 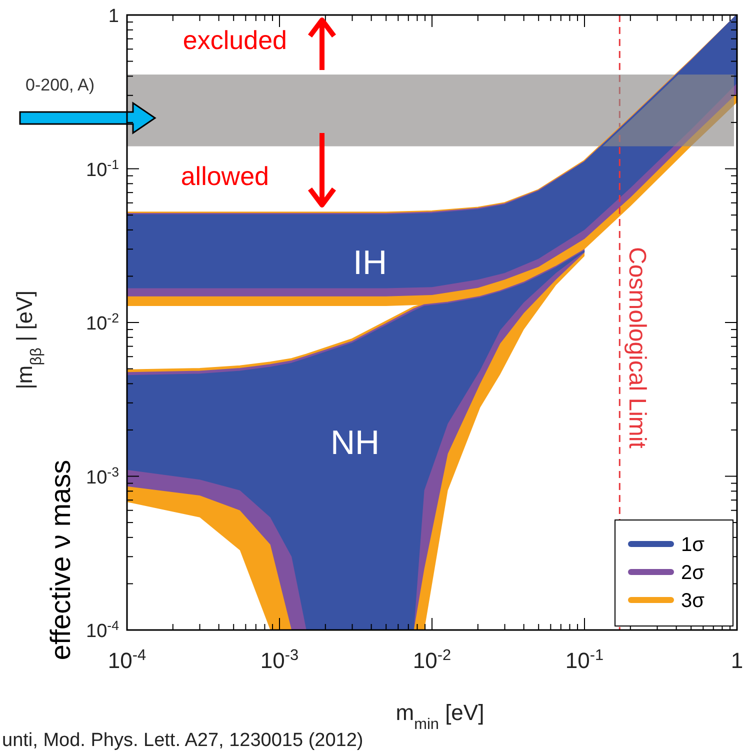 What do you see at coordinates (693, 545) in the screenshot?
I see `legend-label: 1σ` at bounding box center [693, 545].